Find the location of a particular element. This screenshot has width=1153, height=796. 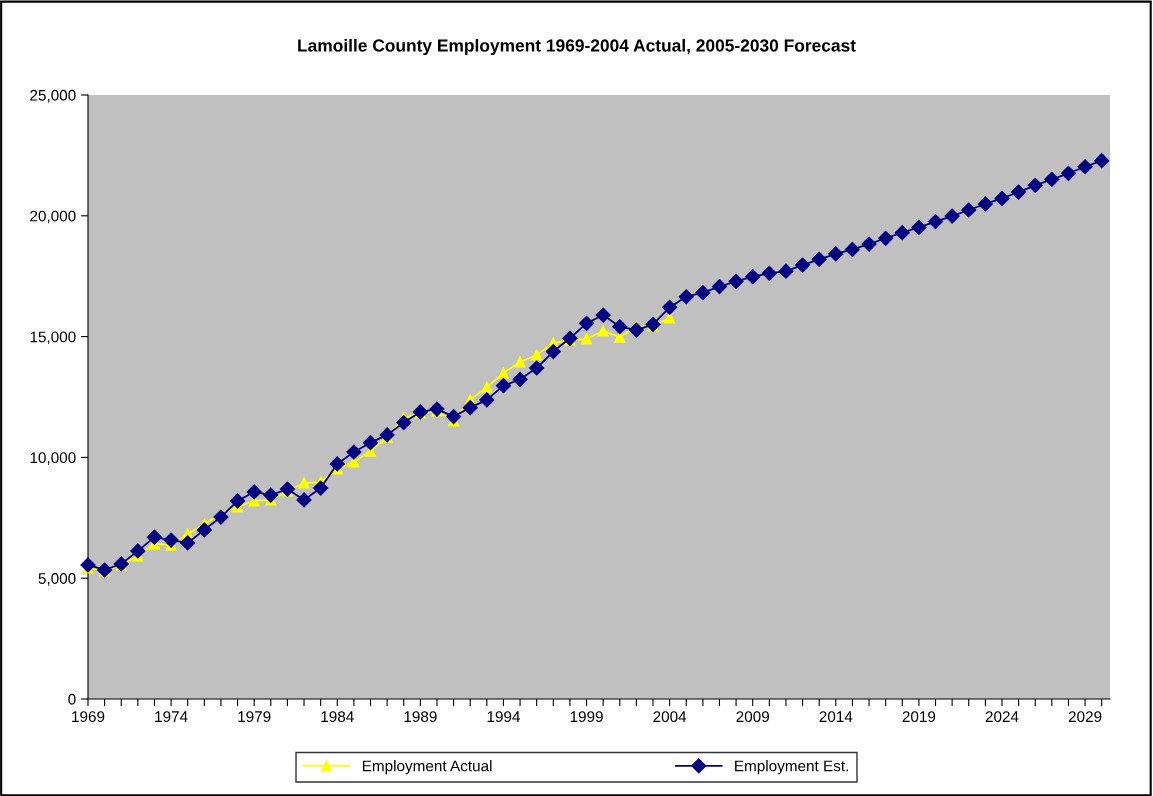

x-tick-label: 1984 is located at coordinates (337, 717).